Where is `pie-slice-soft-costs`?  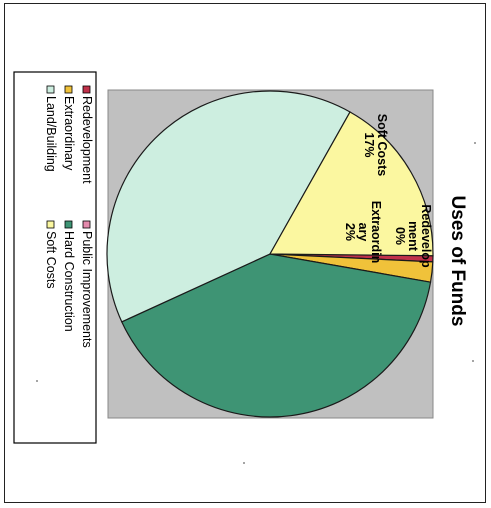 pie-slice-soft-costs is located at coordinates (351, 184).